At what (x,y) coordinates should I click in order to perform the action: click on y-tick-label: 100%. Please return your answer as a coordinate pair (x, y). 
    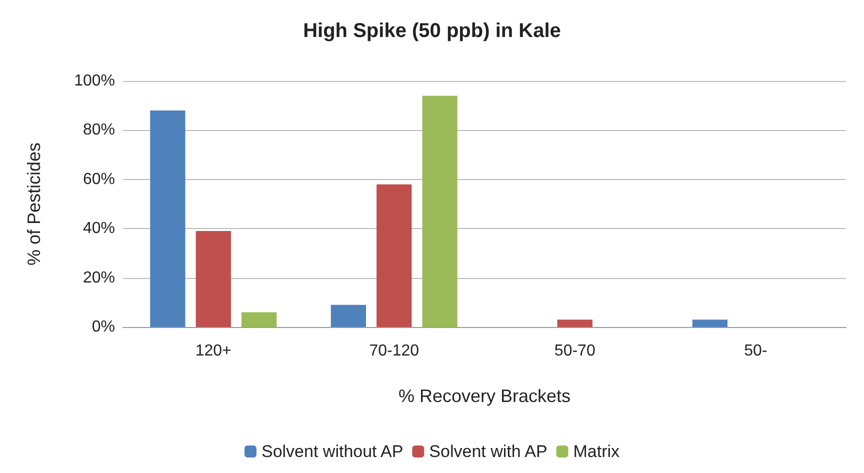
    Looking at the image, I should click on (94, 81).